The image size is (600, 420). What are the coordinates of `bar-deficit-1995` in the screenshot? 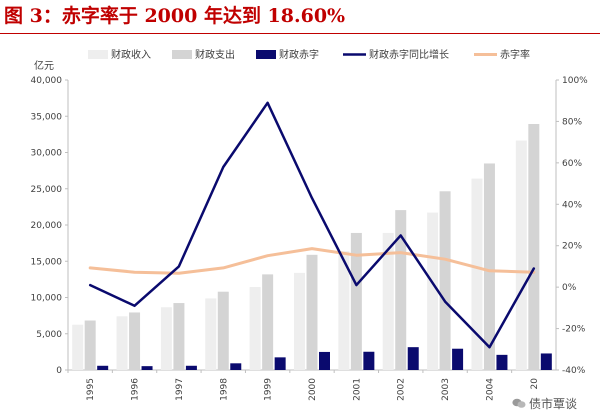 It's located at (103, 367).